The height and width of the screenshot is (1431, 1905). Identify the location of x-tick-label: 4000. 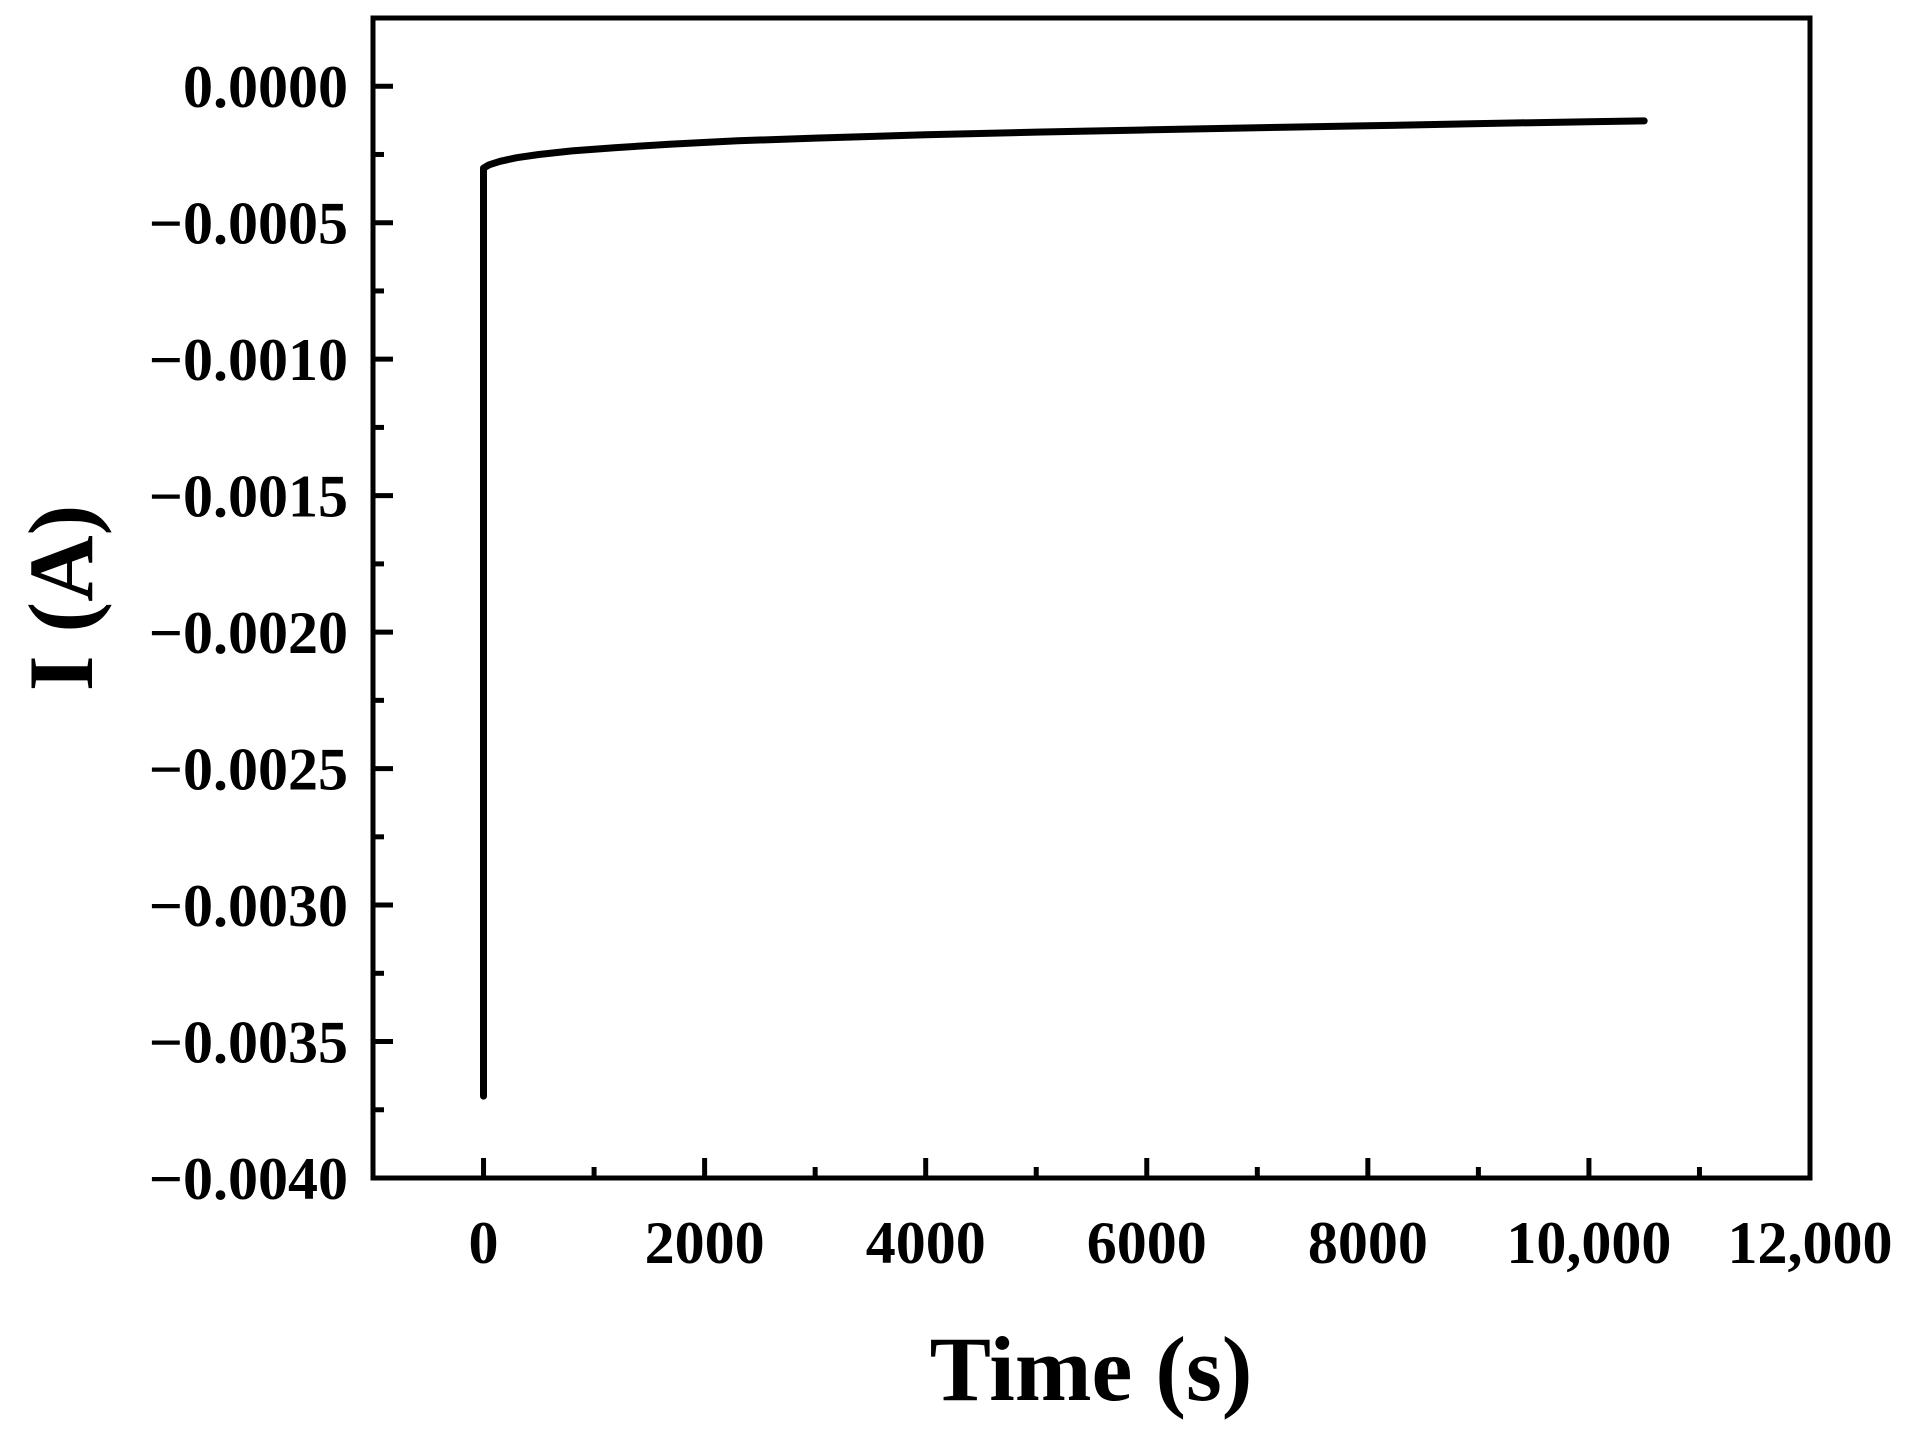
(926, 1243).